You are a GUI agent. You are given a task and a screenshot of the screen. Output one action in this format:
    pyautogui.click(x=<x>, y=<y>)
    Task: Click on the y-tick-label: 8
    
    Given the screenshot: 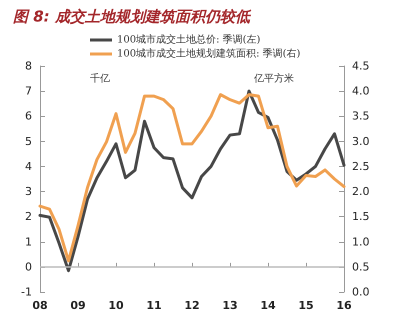 What is the action you would take?
    pyautogui.click(x=28, y=66)
    